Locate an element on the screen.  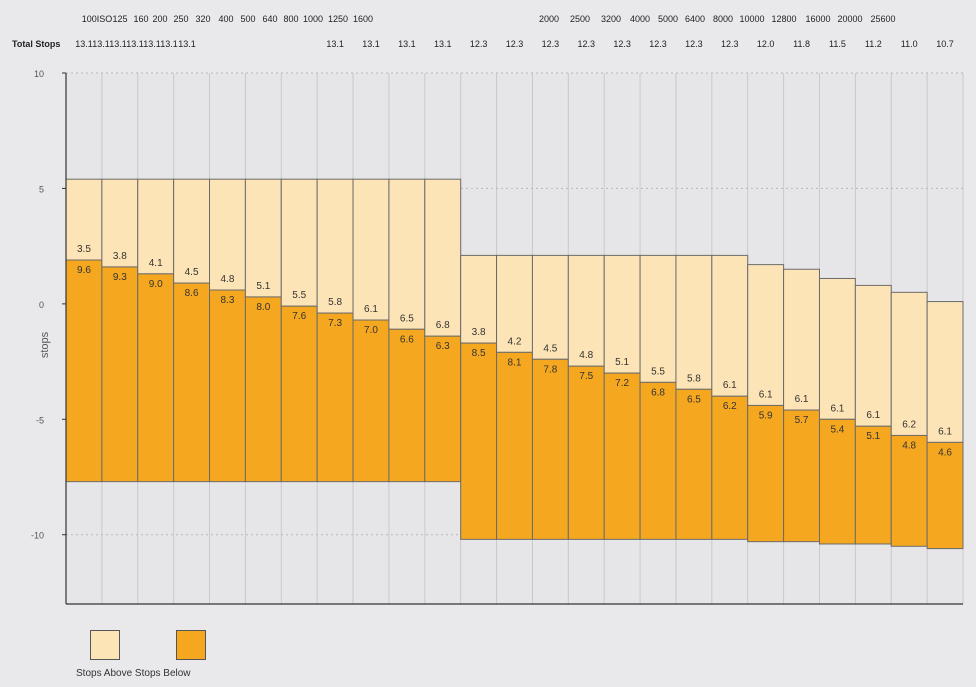
iso-label: 160 is located at coordinates (140, 19).